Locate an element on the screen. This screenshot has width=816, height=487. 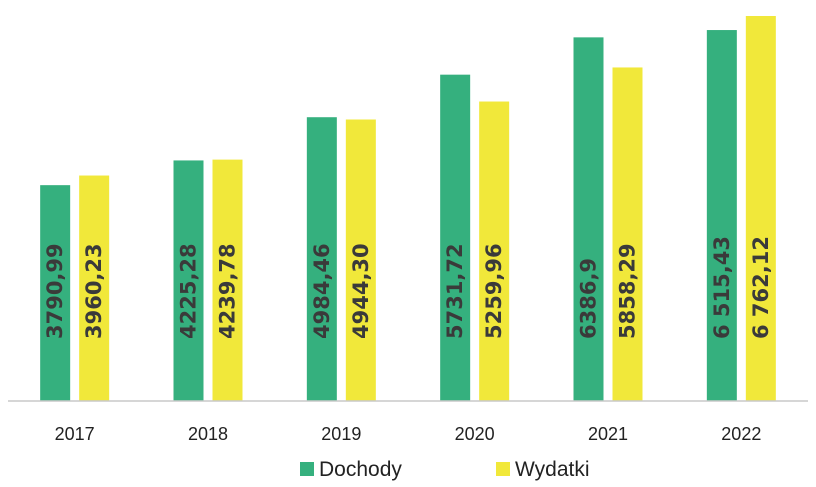
data-label-dochody-2022: 6 515,43 is located at coordinates (722, 287).